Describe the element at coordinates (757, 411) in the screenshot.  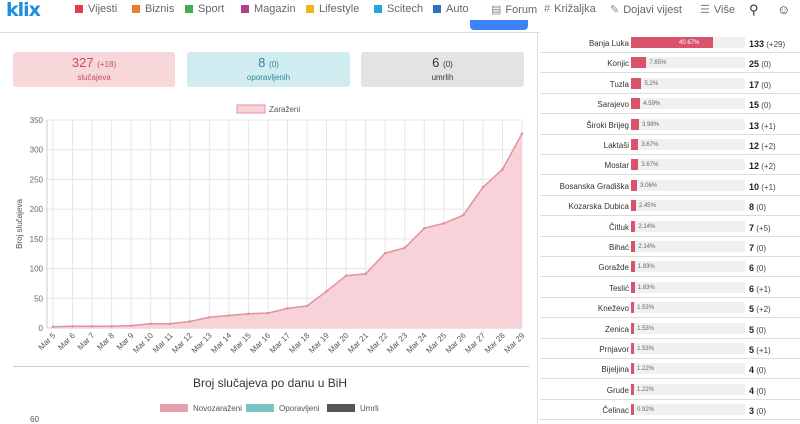
I see `case-count: 3 (0)` at that location.